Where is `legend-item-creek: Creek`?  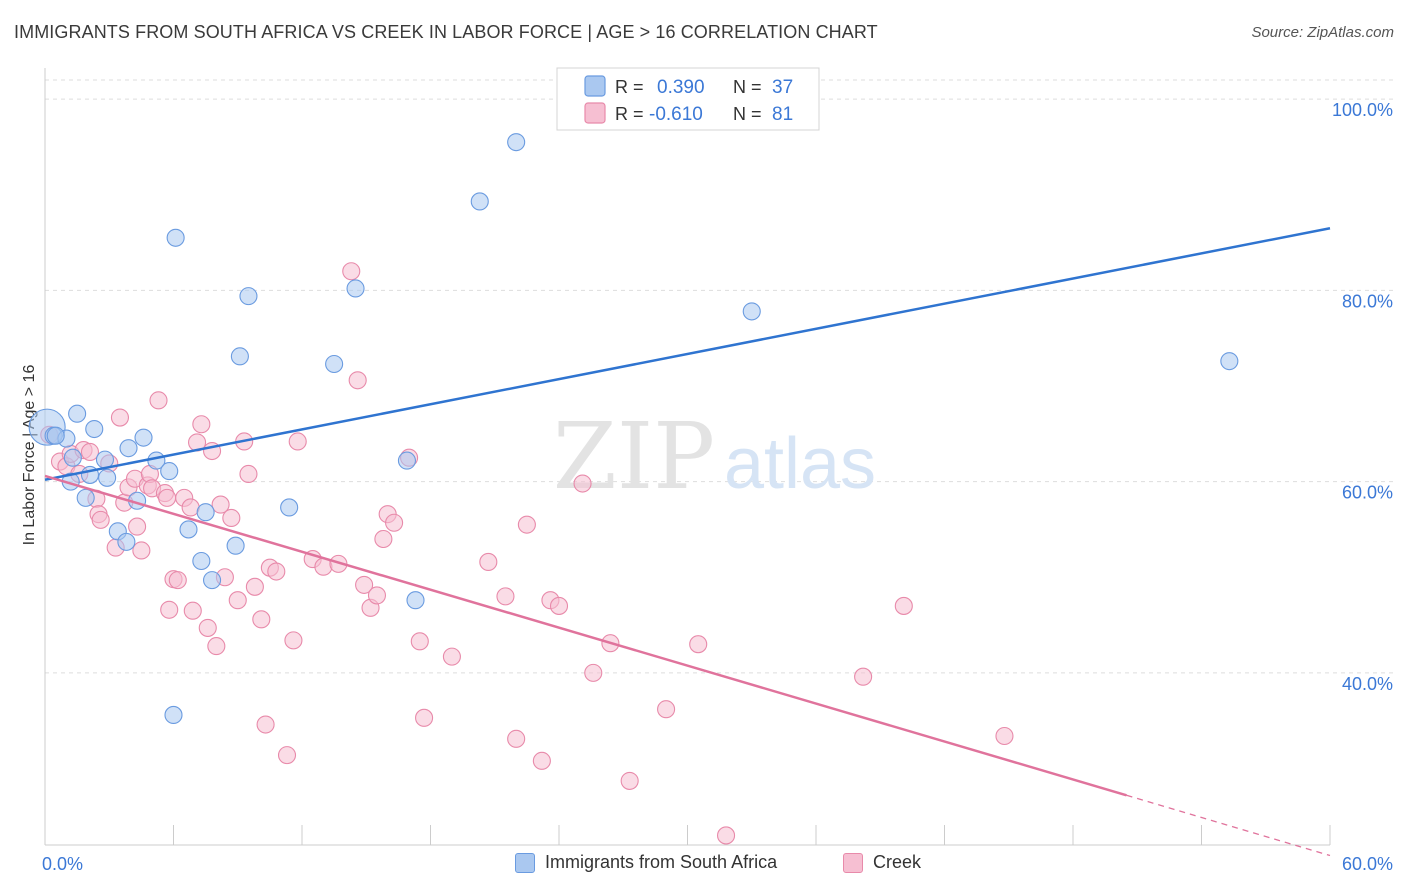 legend-item-creek: Creek is located at coordinates (882, 862).